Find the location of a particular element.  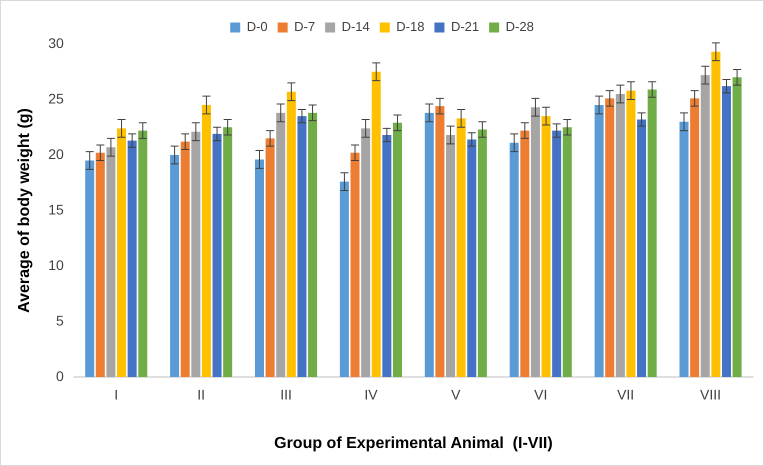

legend-label: D-14 is located at coordinates (356, 26).